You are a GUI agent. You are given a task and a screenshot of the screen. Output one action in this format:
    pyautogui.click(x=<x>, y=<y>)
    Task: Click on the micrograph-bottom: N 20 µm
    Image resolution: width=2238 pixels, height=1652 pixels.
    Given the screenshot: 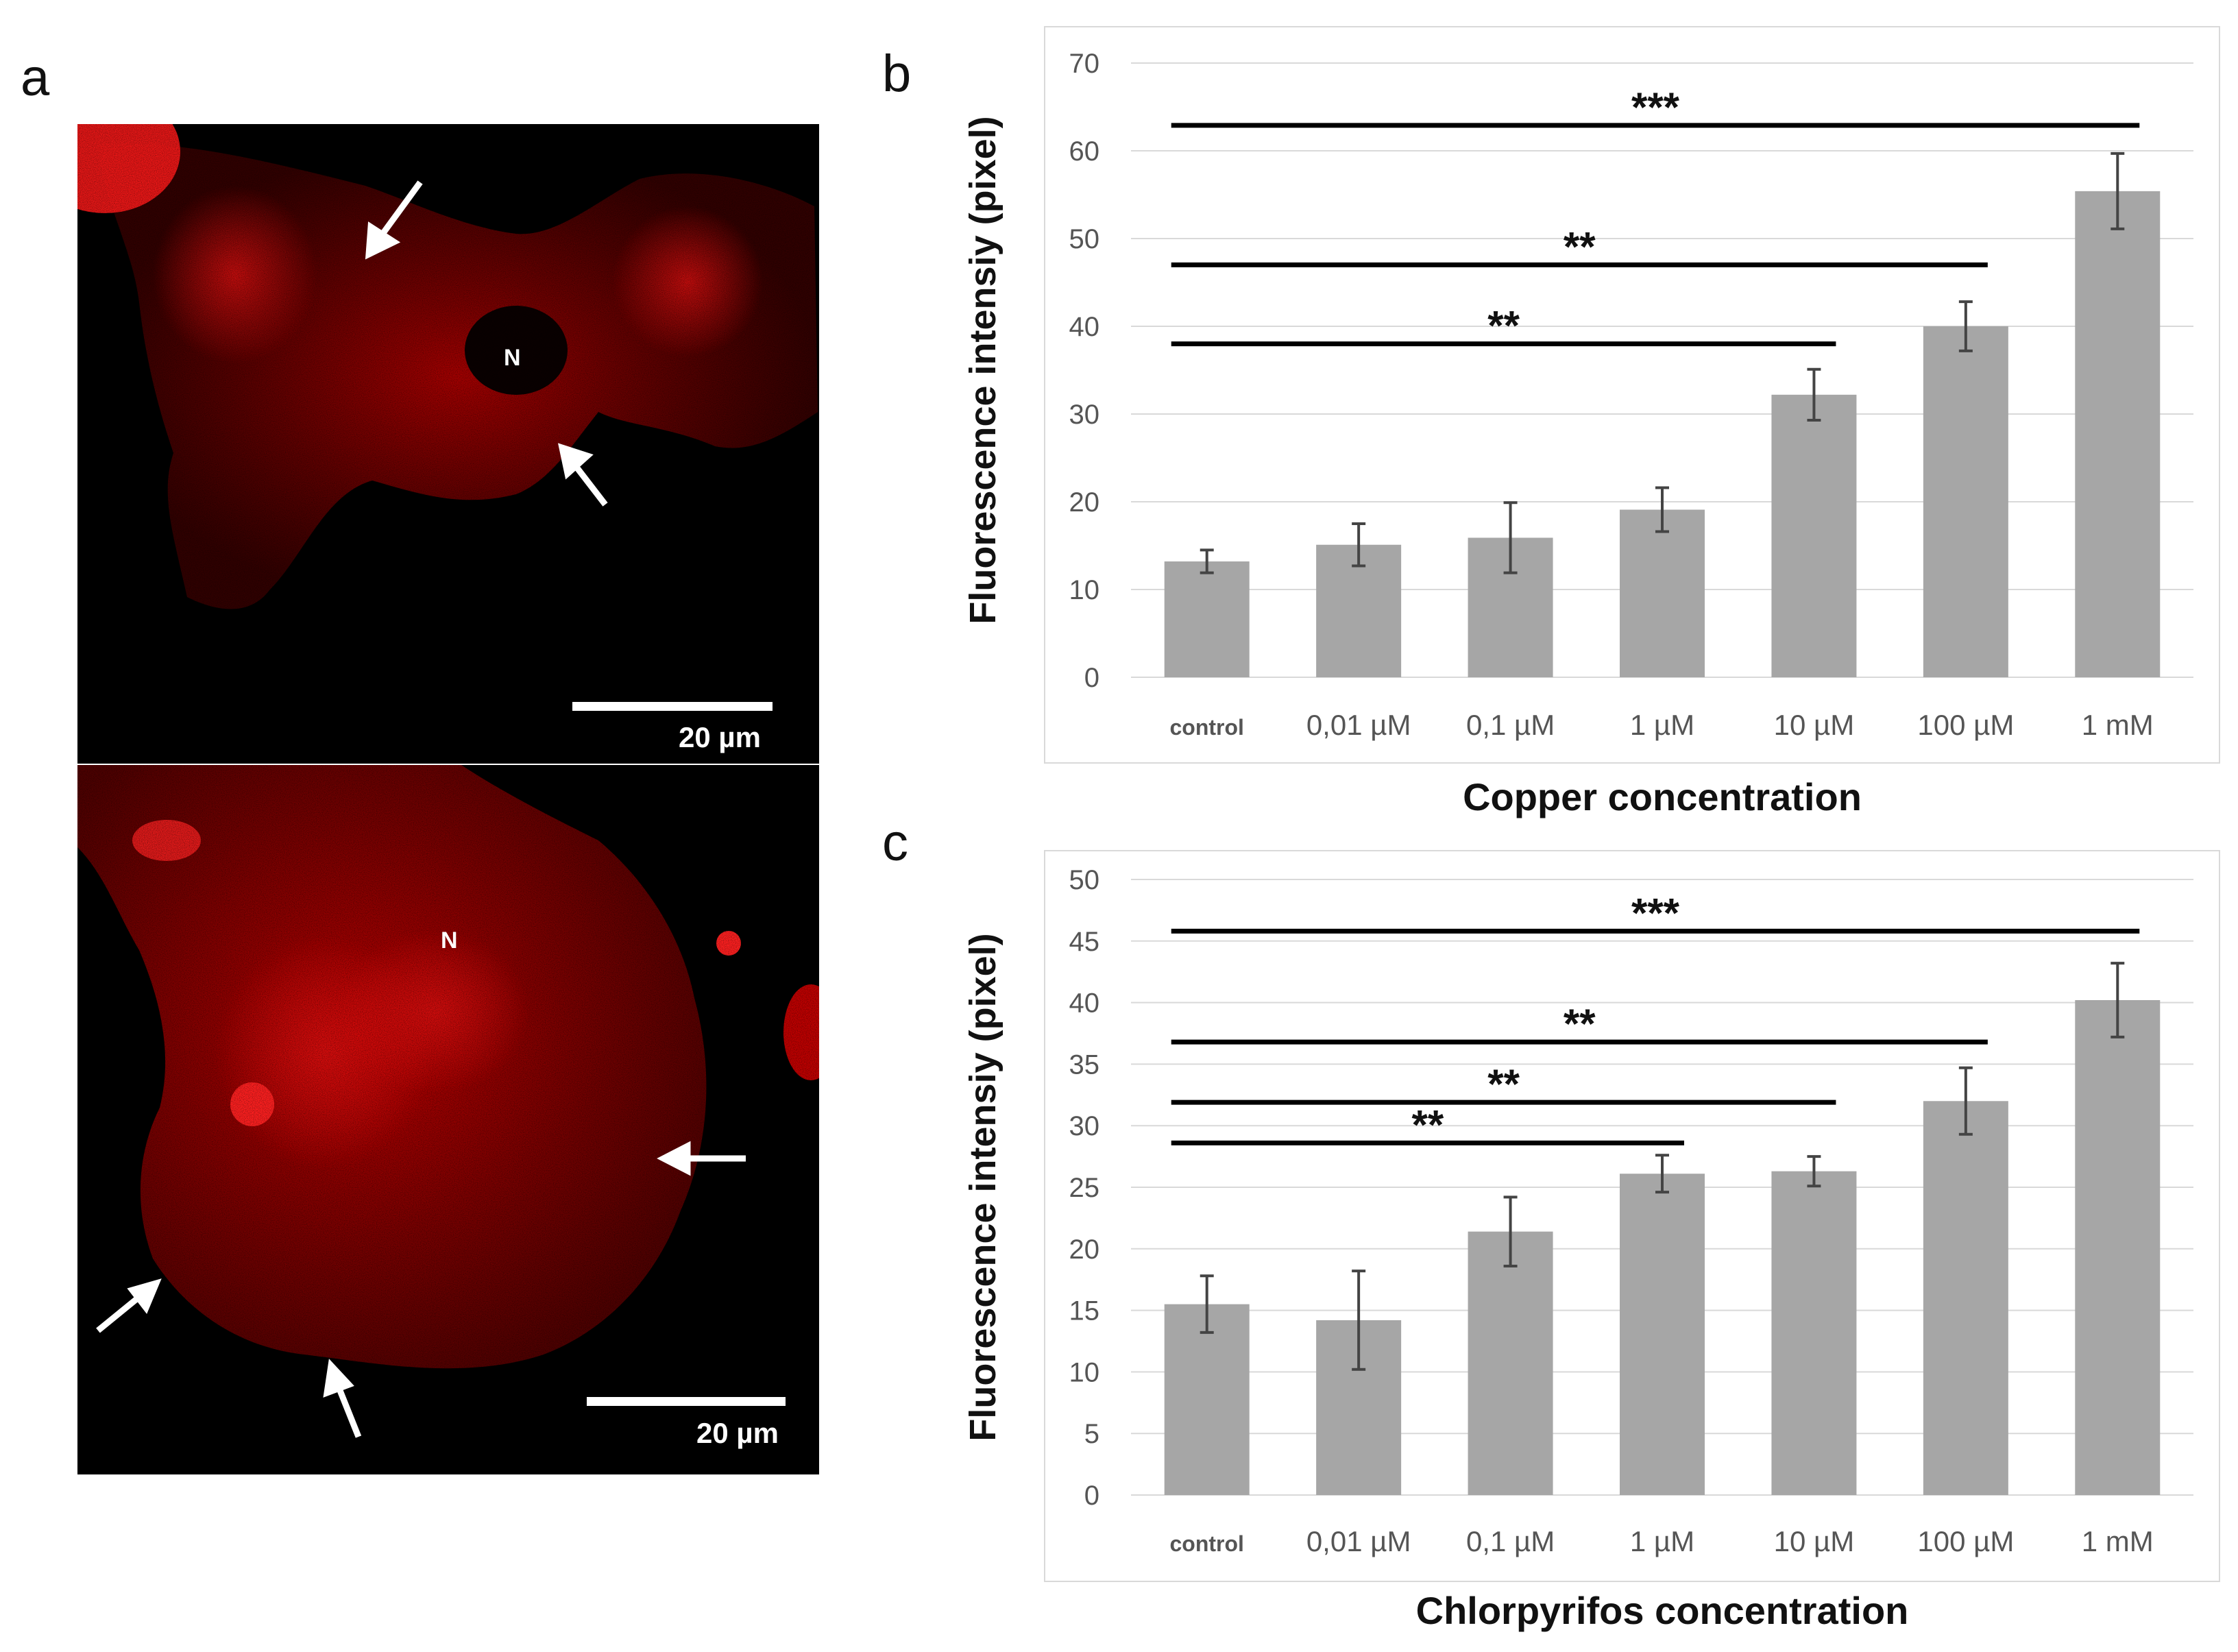 What is the action you would take?
    pyautogui.click(x=448, y=1119)
    